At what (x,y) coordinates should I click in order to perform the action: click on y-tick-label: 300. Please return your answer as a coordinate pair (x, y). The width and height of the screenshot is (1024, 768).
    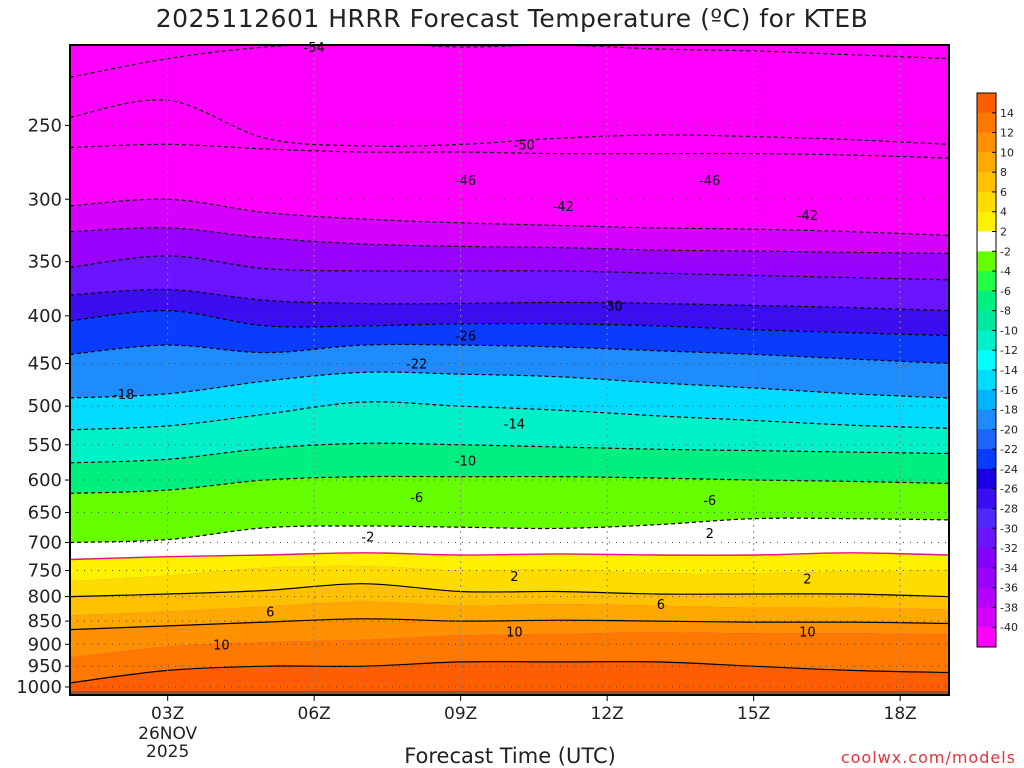
    Looking at the image, I should click on (45, 199).